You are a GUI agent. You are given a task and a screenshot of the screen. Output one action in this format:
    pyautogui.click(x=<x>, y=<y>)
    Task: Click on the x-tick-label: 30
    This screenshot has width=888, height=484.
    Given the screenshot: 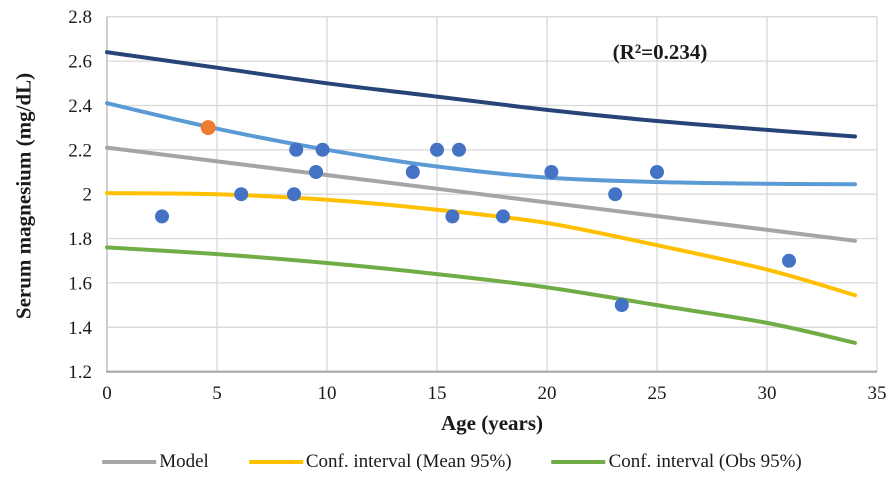 What is the action you would take?
    pyautogui.click(x=767, y=393)
    